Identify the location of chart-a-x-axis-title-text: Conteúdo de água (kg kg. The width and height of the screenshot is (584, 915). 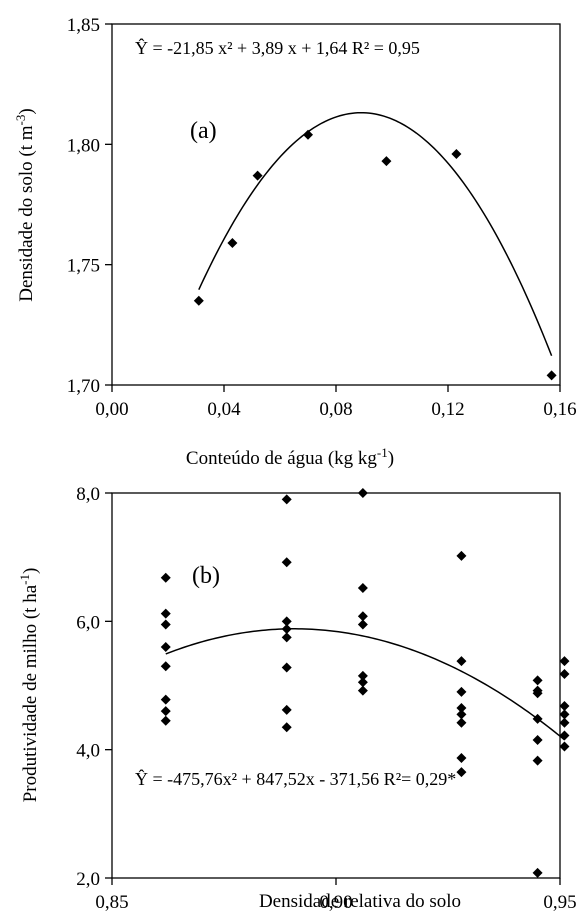
(282, 458).